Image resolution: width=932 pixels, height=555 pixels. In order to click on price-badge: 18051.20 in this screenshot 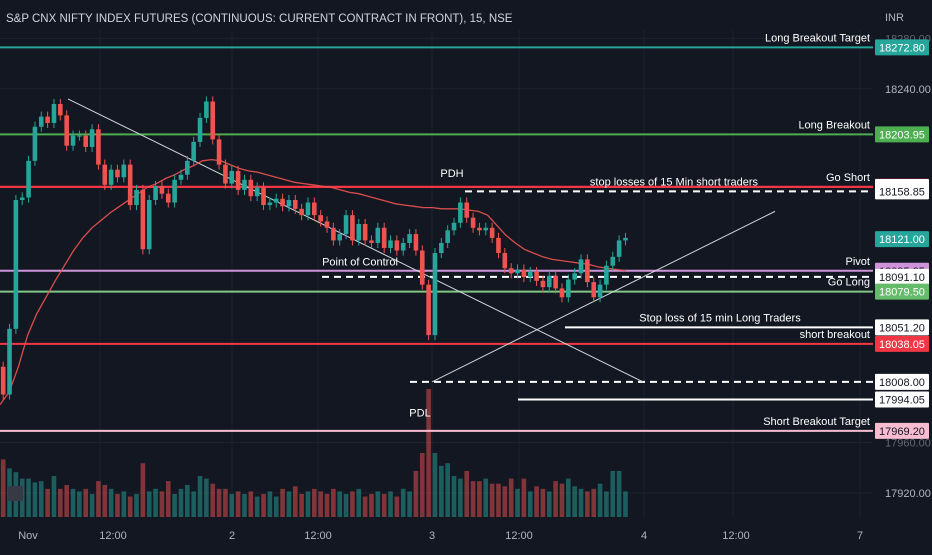, I will do `click(902, 327)`.